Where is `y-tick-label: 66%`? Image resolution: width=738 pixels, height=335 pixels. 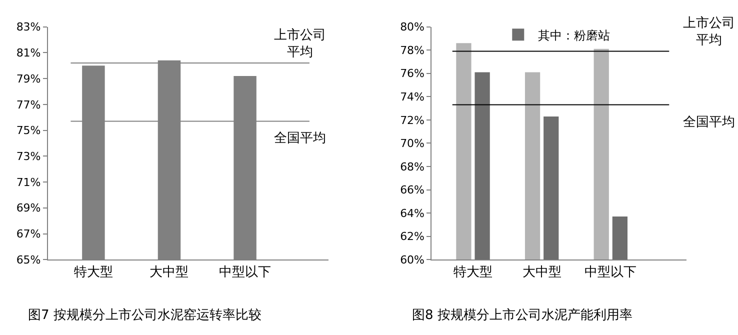 y-tick-label: 66% is located at coordinates (412, 190).